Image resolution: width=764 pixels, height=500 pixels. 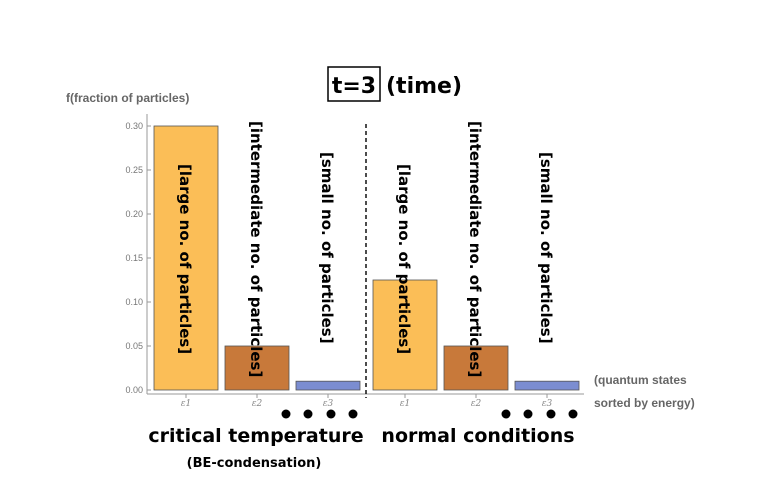 I want to click on title-boxed: t=3, so click(x=354, y=86).